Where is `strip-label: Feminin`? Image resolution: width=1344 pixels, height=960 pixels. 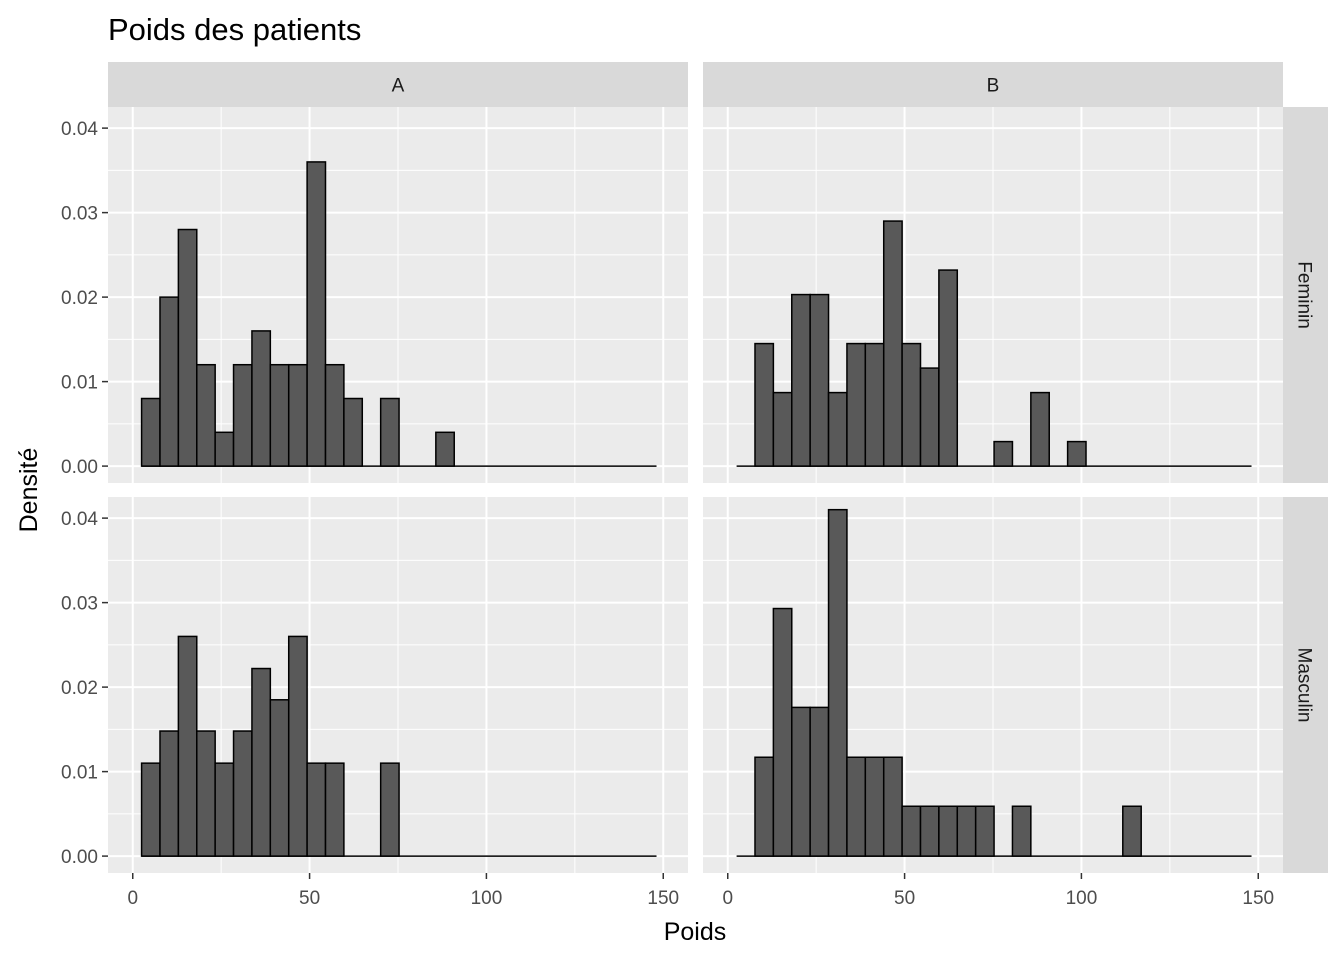 strip-label: Feminin is located at coordinates (1304, 295).